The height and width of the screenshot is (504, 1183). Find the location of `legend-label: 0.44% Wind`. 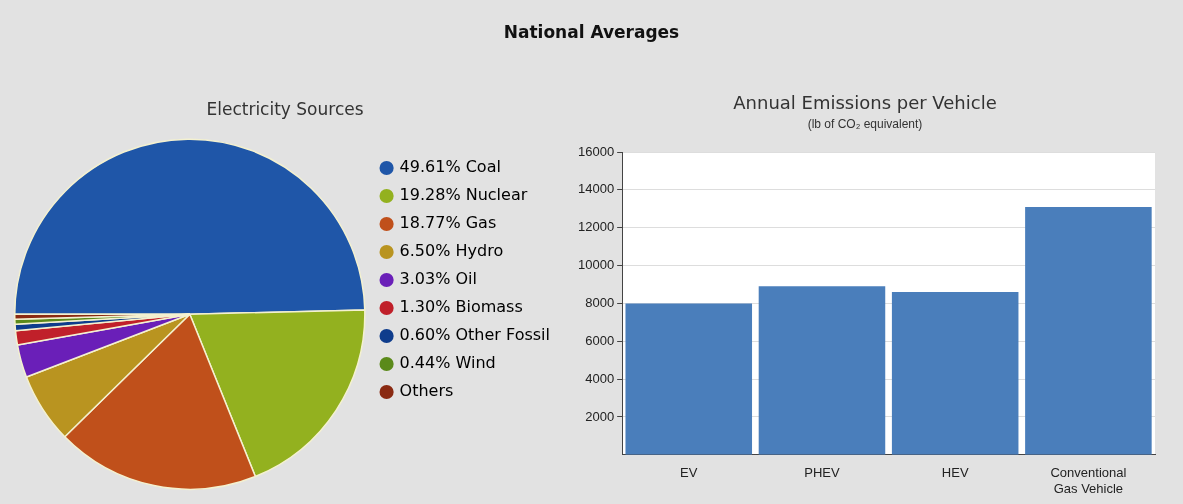

legend-label: 0.44% Wind is located at coordinates (447, 363).